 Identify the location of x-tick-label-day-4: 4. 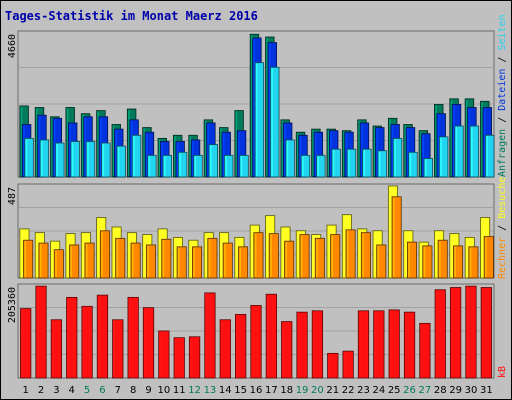
(72, 390).